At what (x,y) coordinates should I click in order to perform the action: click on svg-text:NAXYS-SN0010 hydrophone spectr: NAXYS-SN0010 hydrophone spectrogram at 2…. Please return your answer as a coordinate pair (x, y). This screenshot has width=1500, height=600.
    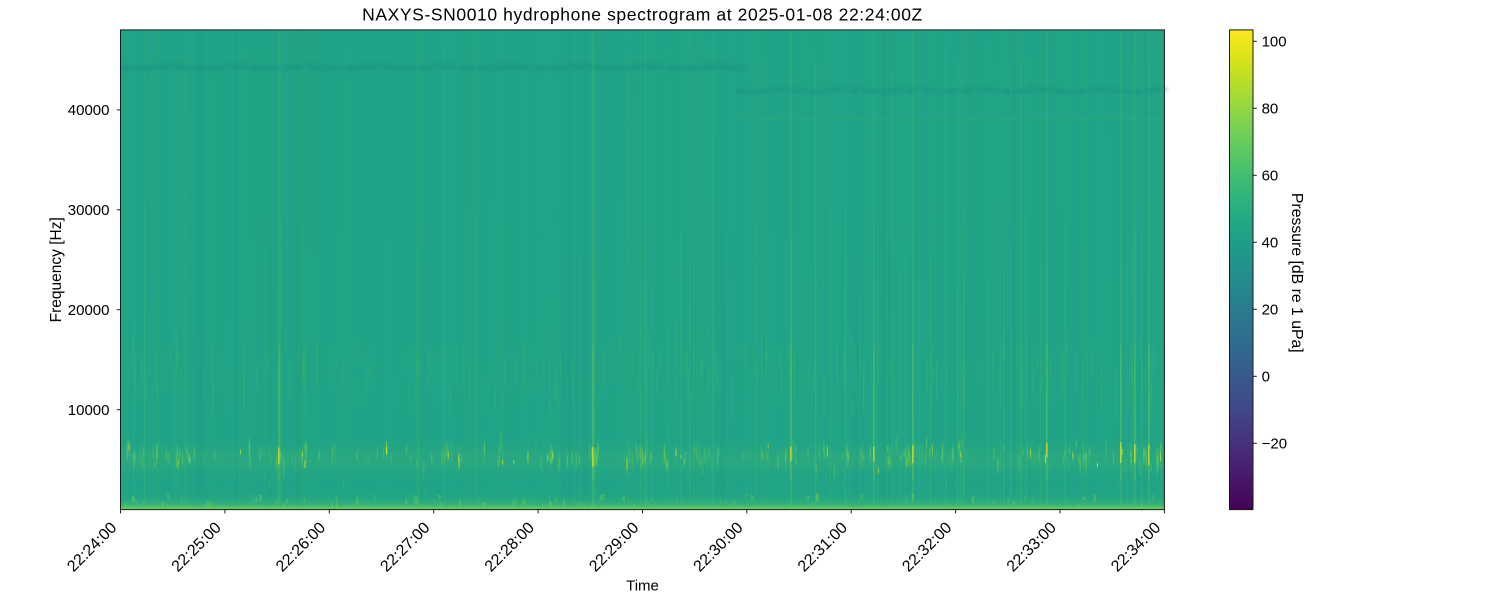
    Looking at the image, I should click on (642, 15).